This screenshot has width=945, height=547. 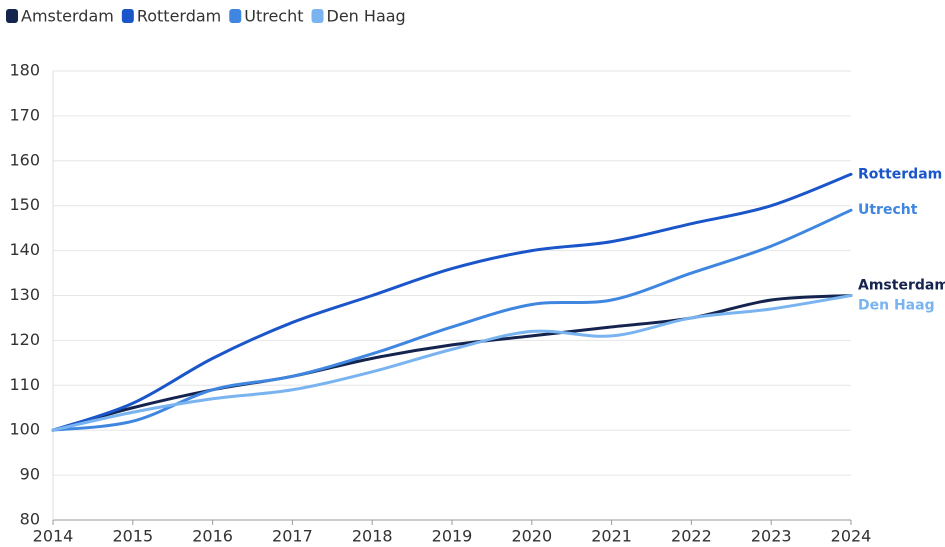 What do you see at coordinates (24, 70) in the screenshot?
I see `y-tick-label: 180` at bounding box center [24, 70].